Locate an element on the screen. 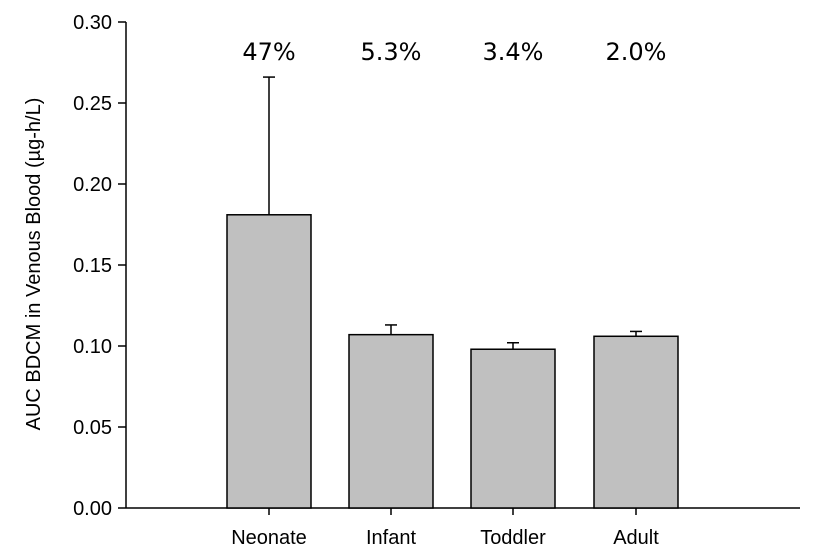 This screenshot has width=818, height=554. y-tick-label: 0.00 is located at coordinates (92, 509).